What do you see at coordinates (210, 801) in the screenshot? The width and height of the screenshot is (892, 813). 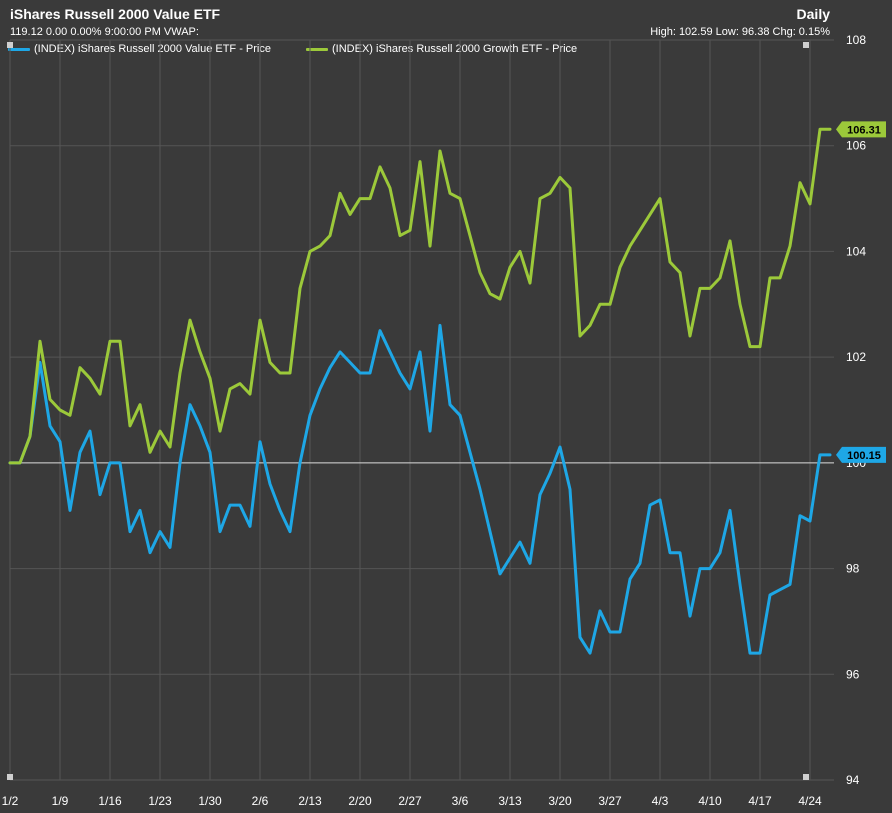 I see `x-tick-label: 1/30` at bounding box center [210, 801].